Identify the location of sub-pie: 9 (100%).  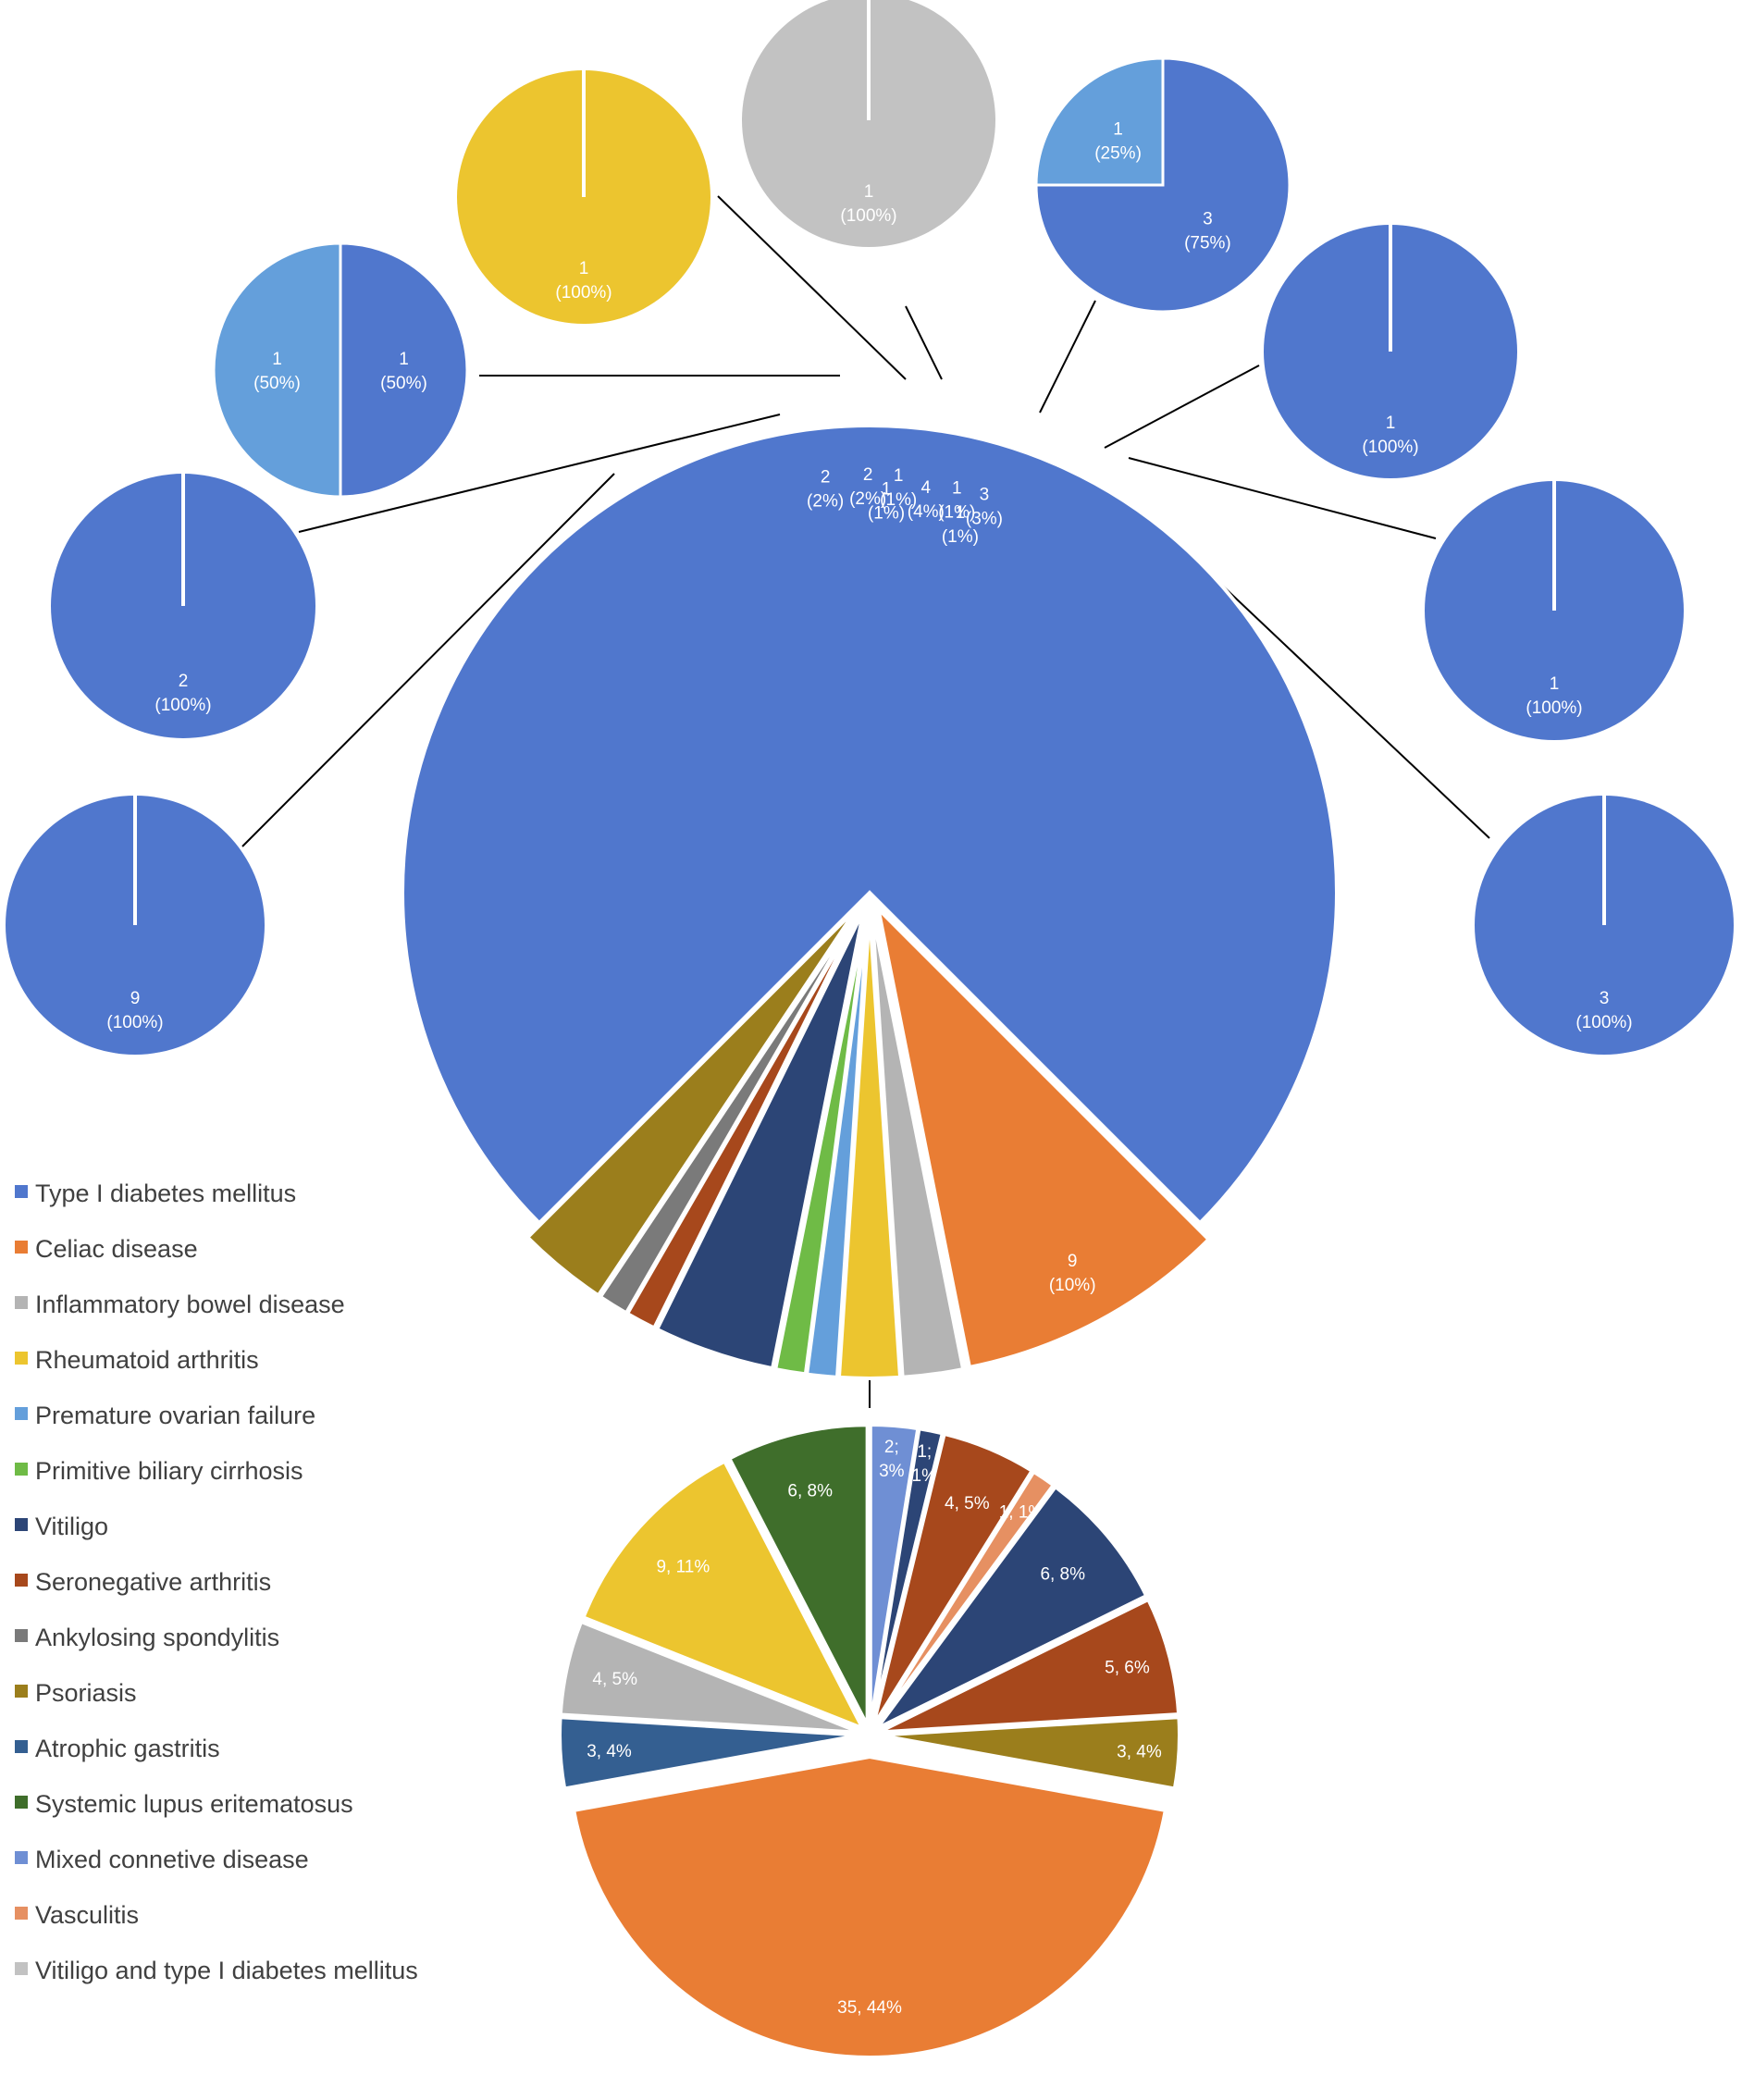
(135, 925).